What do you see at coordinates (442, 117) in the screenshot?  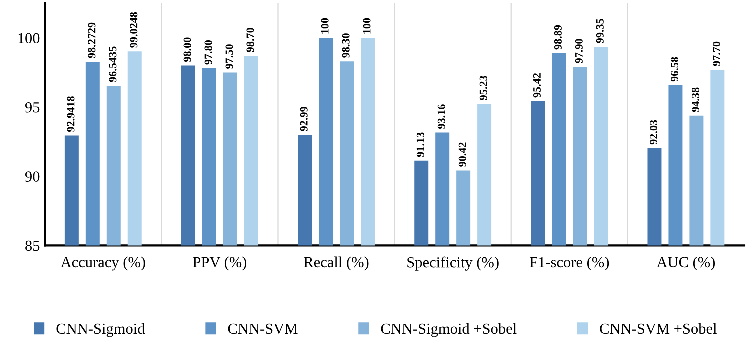 I see `data-label: 93.16` at bounding box center [442, 117].